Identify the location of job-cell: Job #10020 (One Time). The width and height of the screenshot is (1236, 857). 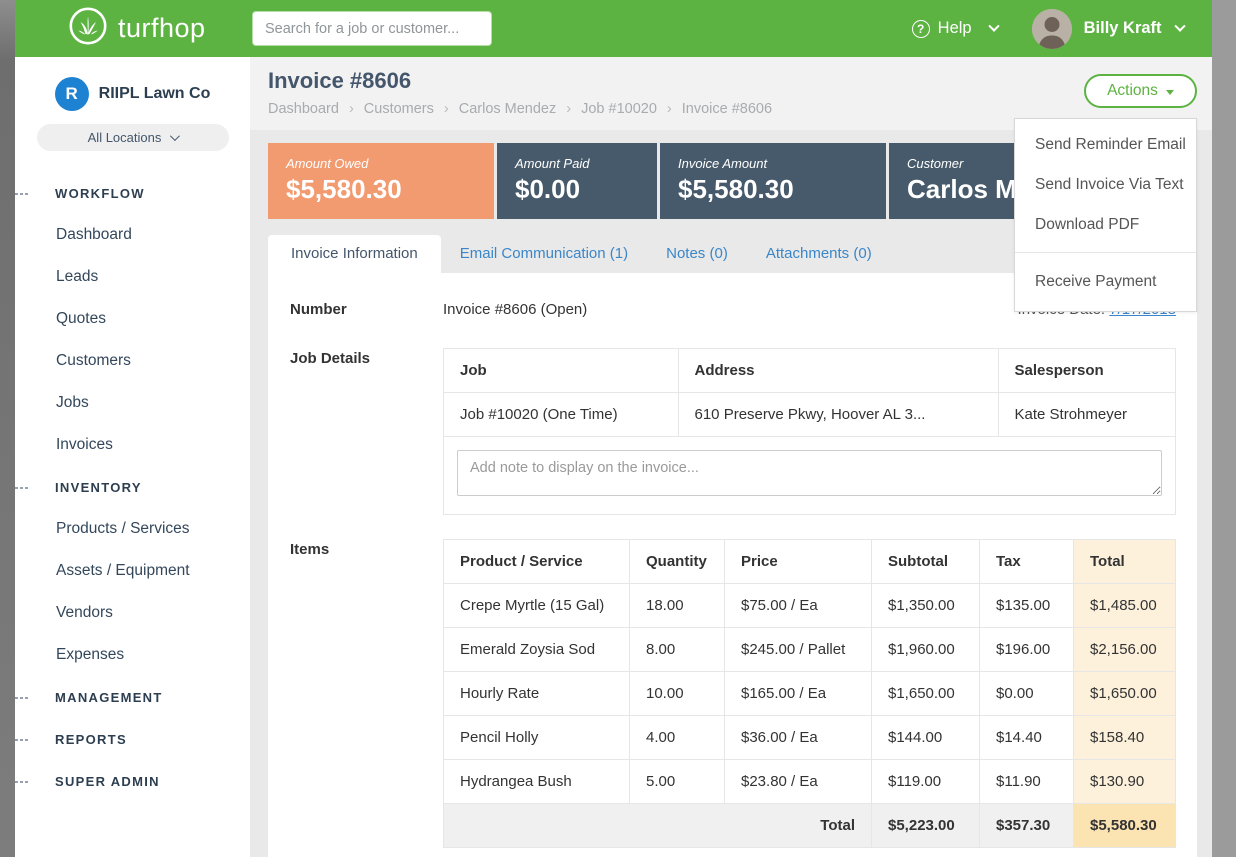
(539, 414).